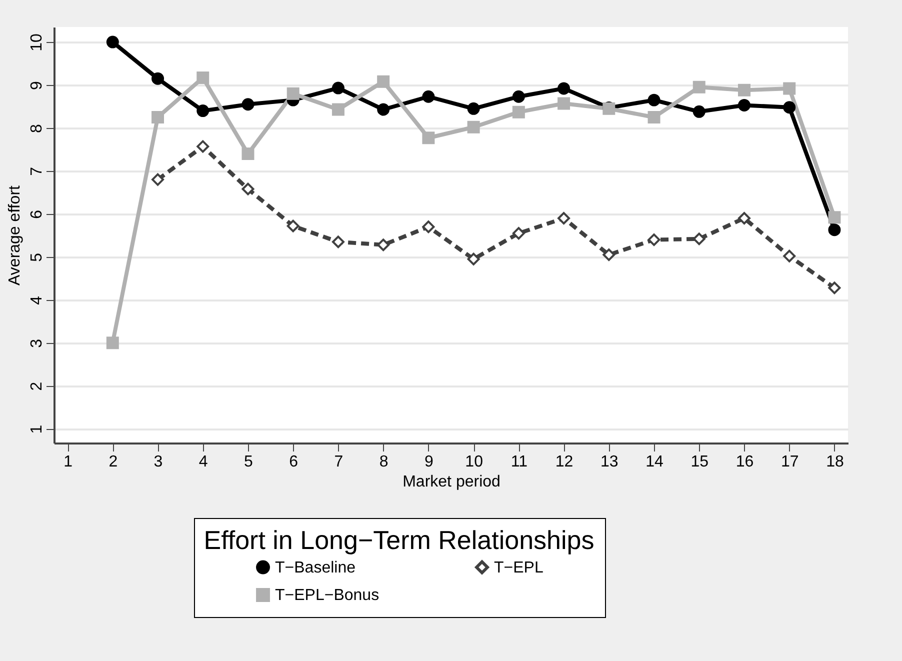  What do you see at coordinates (37, 257) in the screenshot?
I see `y-tick-label: 5` at bounding box center [37, 257].